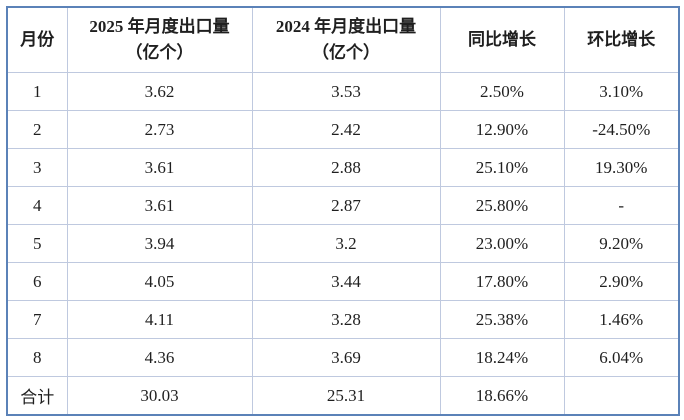  I want to click on cell-mom-growth: -, so click(621, 205).